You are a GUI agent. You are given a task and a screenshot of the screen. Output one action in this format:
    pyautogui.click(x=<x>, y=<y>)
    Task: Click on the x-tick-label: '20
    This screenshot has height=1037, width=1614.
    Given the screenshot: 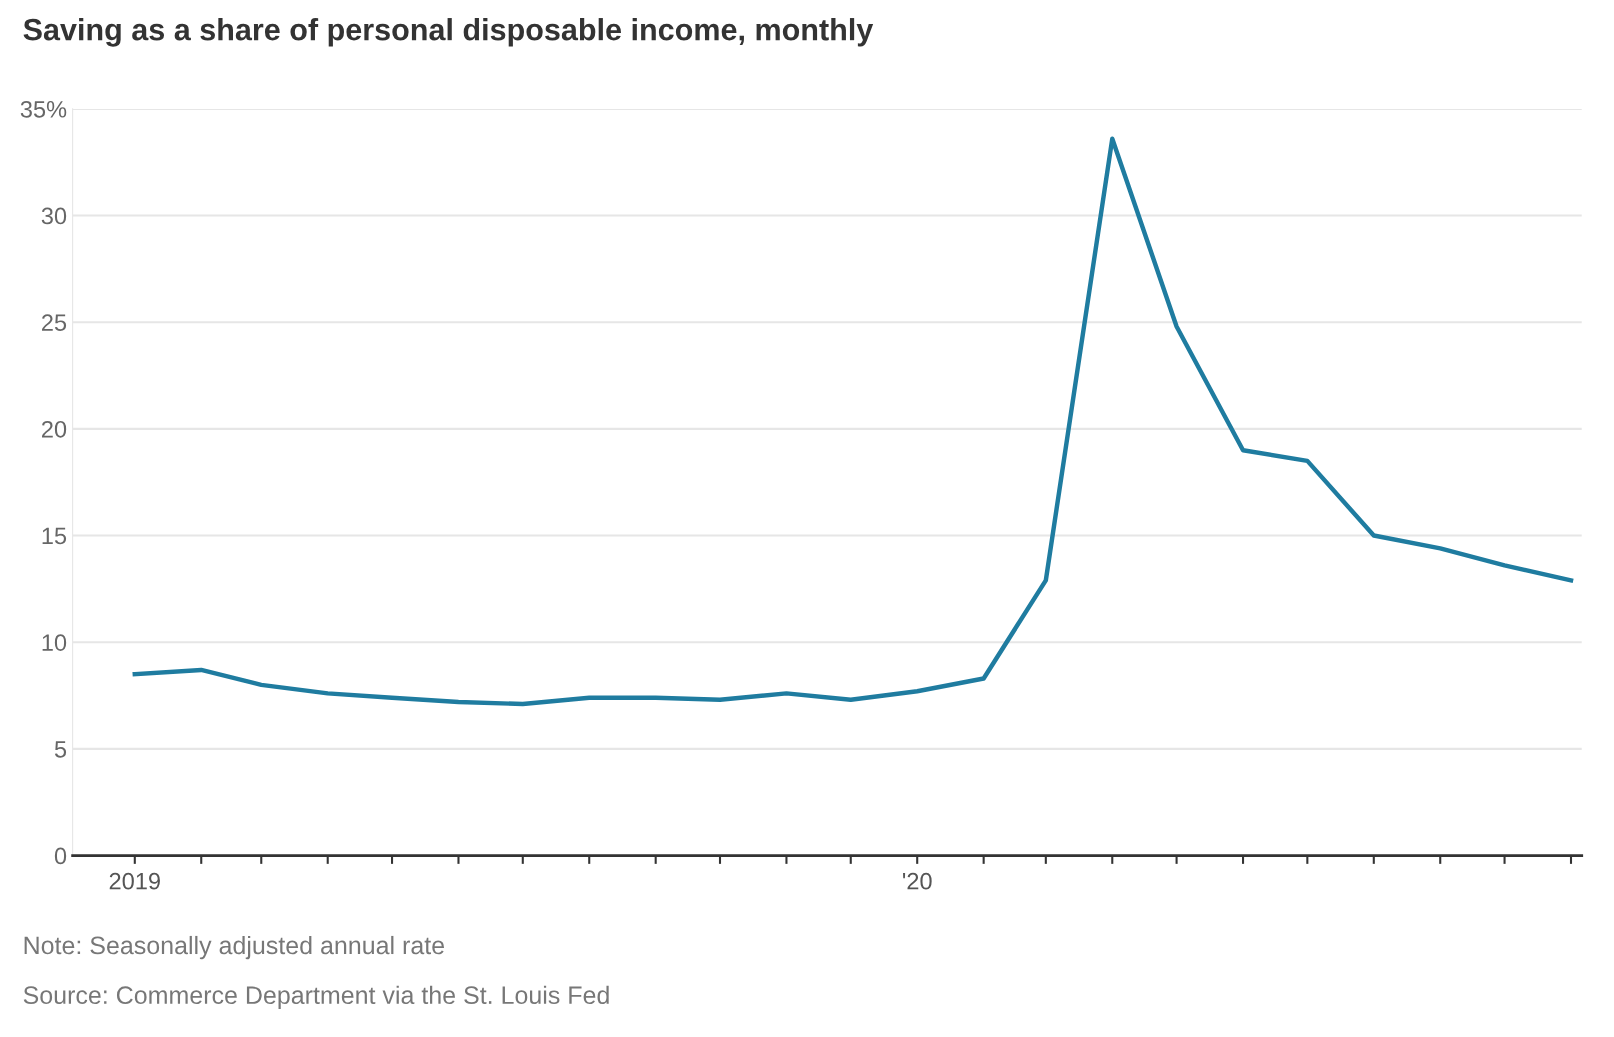 What is the action you would take?
    pyautogui.click(x=917, y=881)
    